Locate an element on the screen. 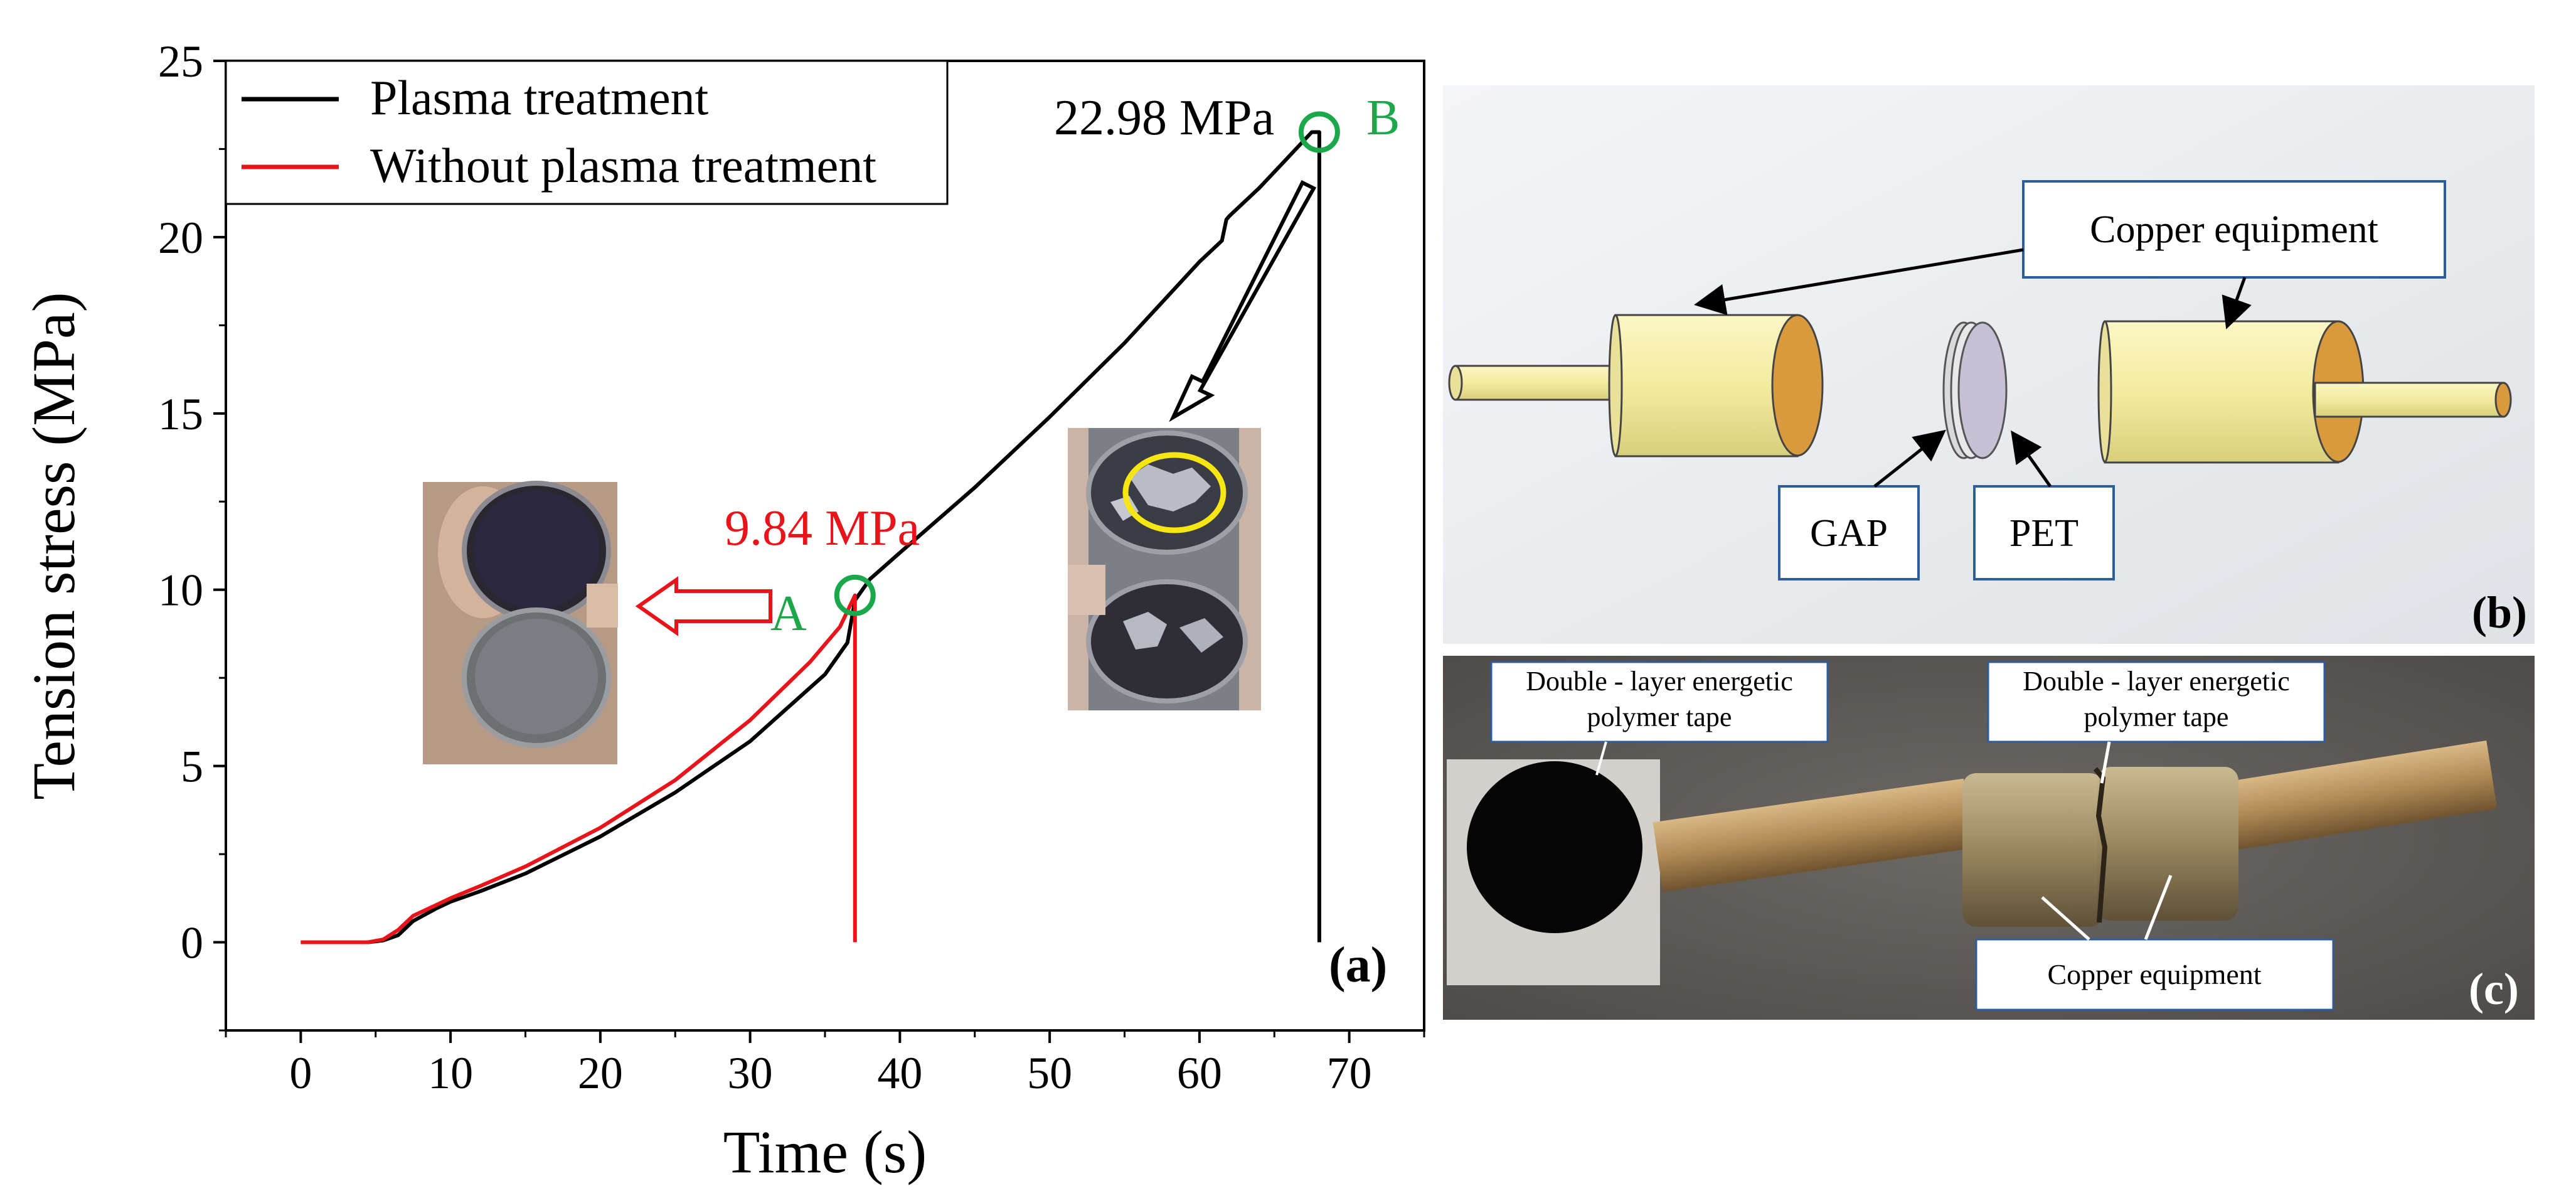  x-tick-label: 40 is located at coordinates (900, 1073).